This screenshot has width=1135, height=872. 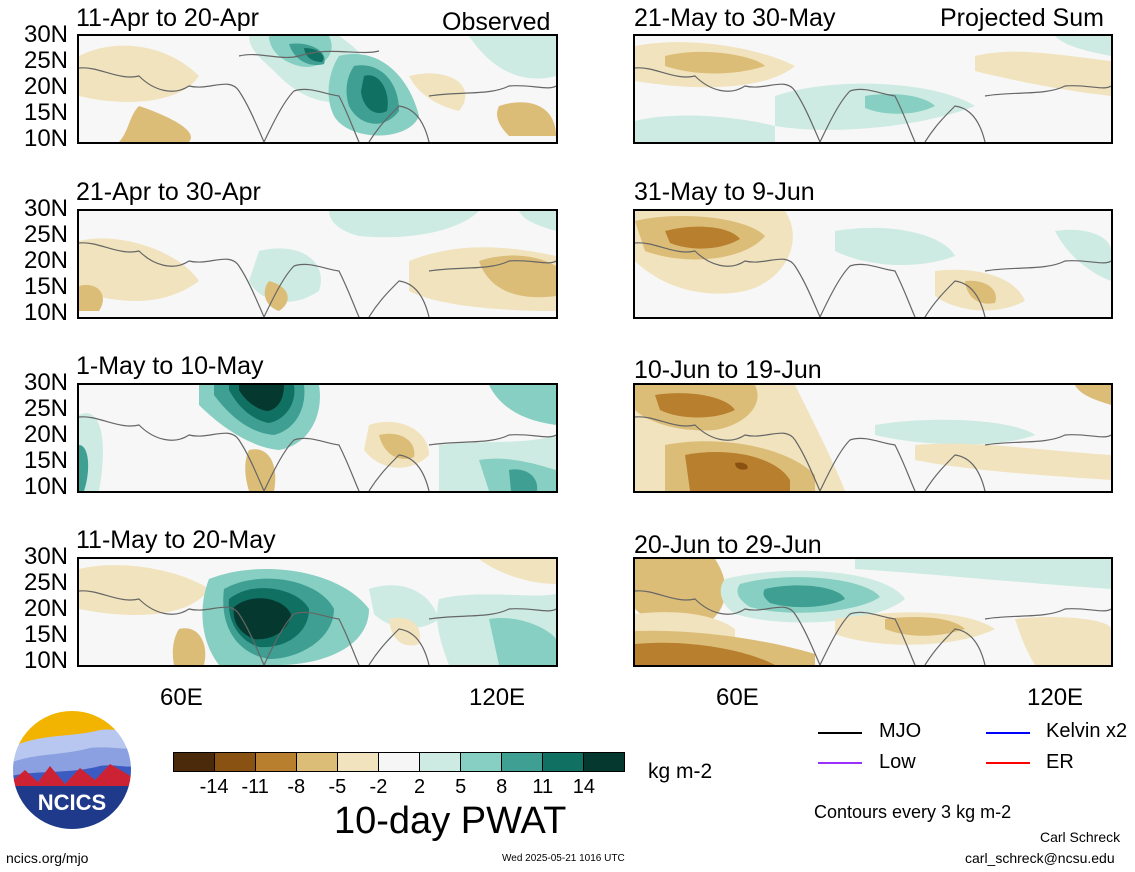 What do you see at coordinates (737, 697) in the screenshot?
I see `x-tick-right-60e: 60E` at bounding box center [737, 697].